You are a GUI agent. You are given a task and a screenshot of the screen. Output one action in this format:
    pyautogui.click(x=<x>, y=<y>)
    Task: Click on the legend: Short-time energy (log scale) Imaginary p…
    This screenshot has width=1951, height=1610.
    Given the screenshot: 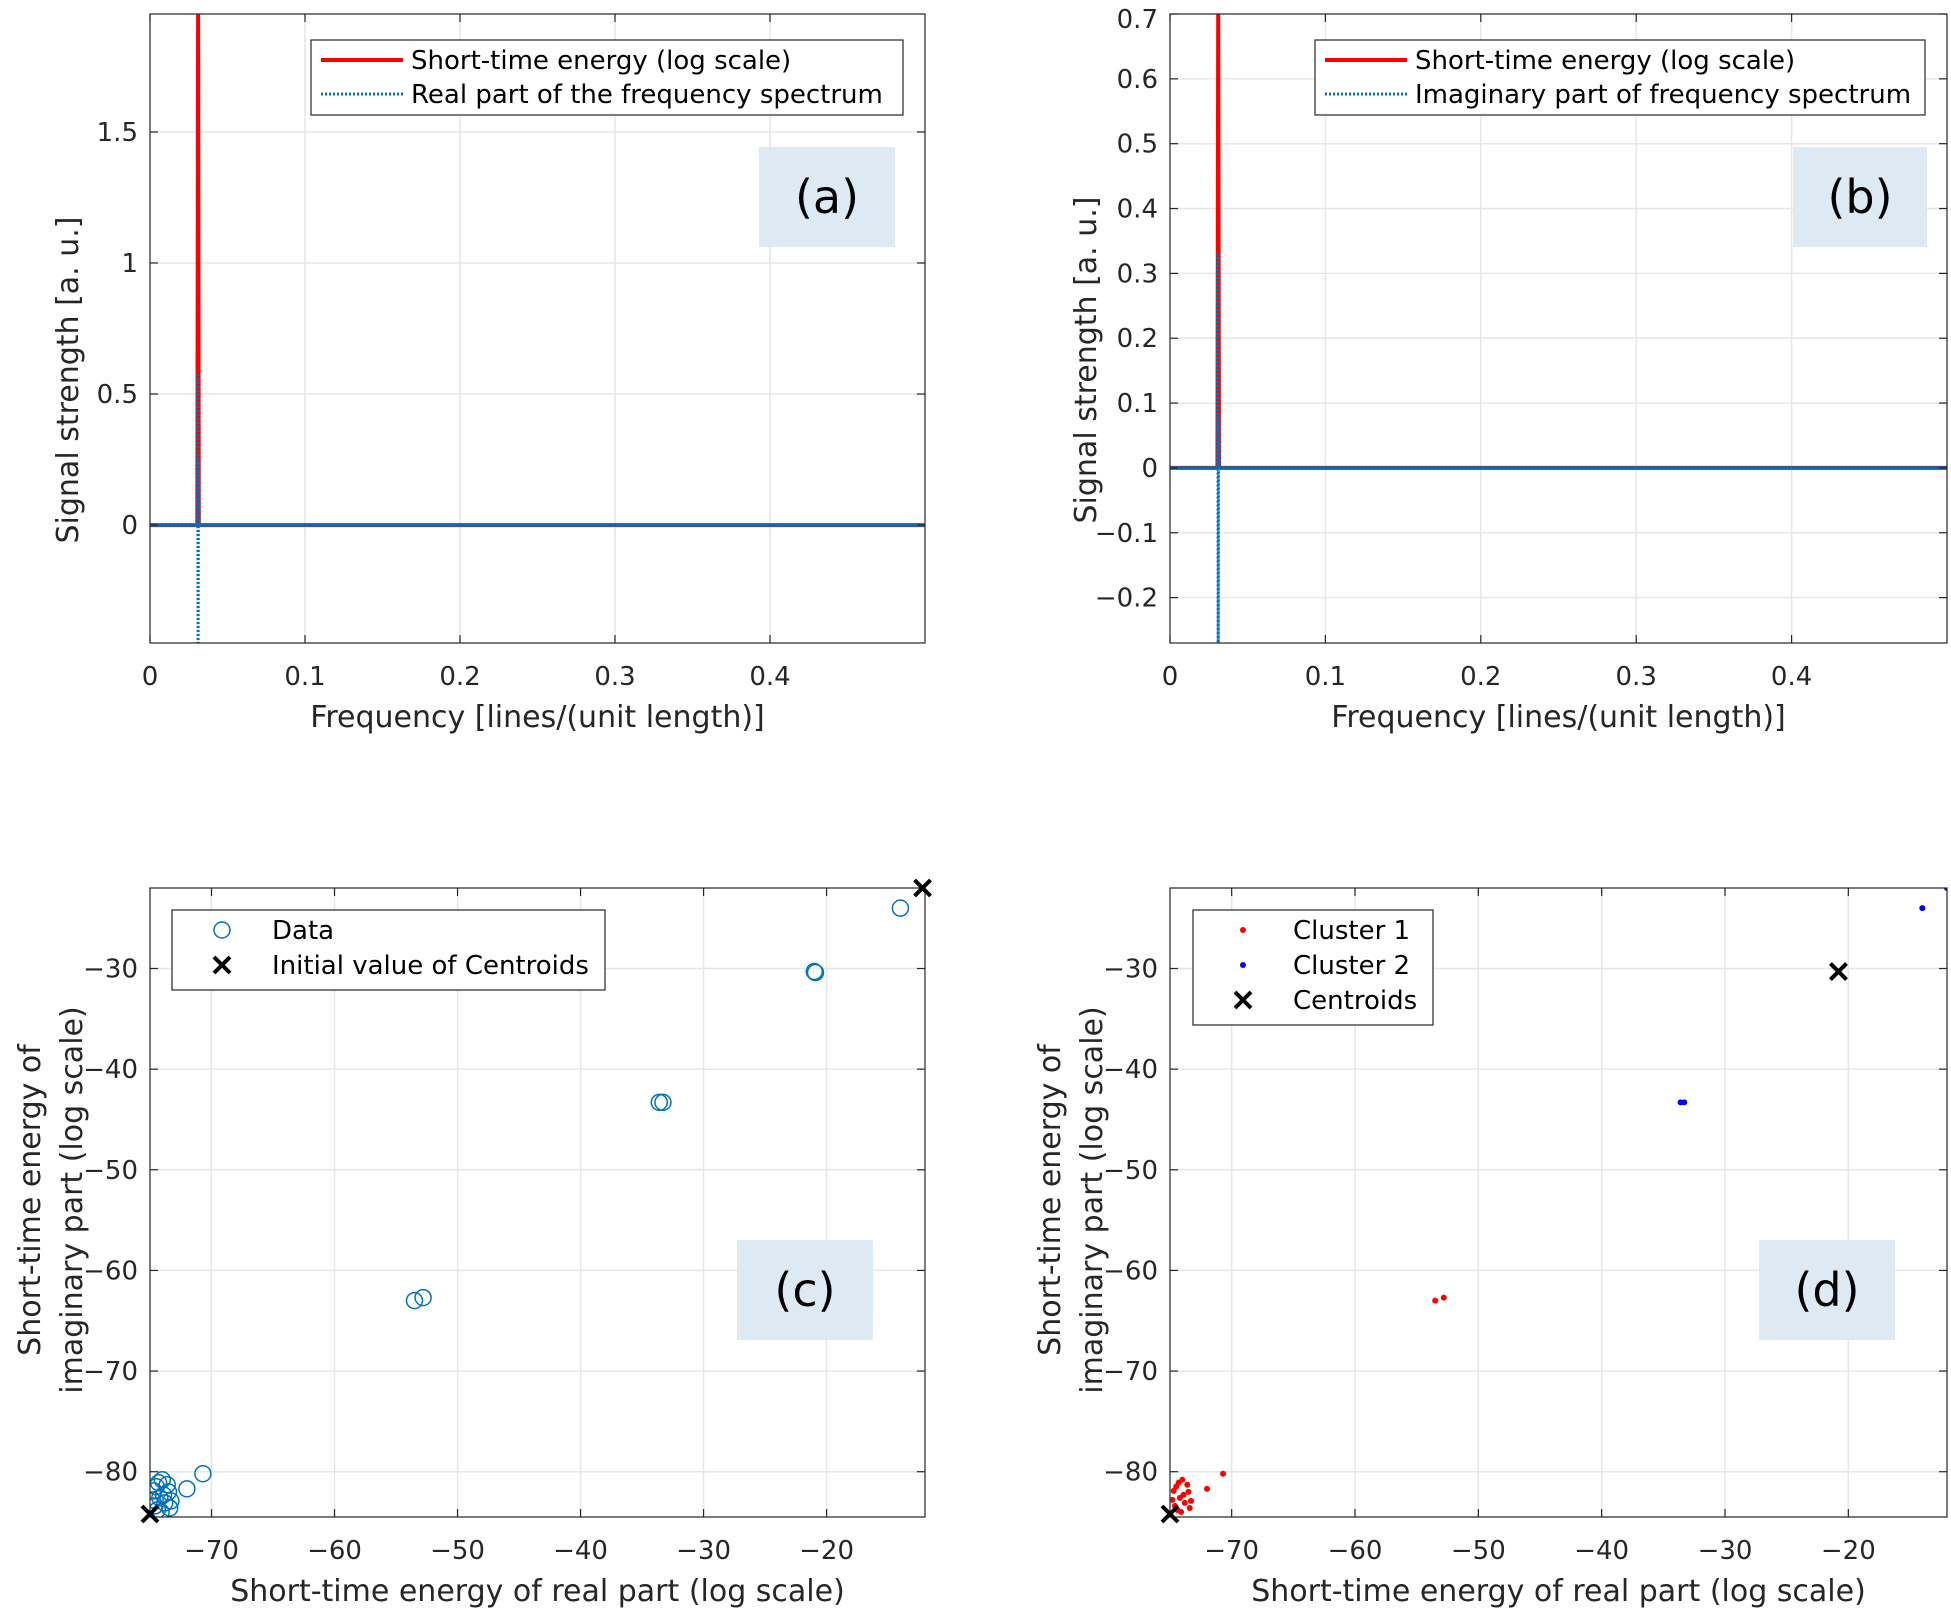 What is the action you would take?
    pyautogui.click(x=1620, y=77)
    